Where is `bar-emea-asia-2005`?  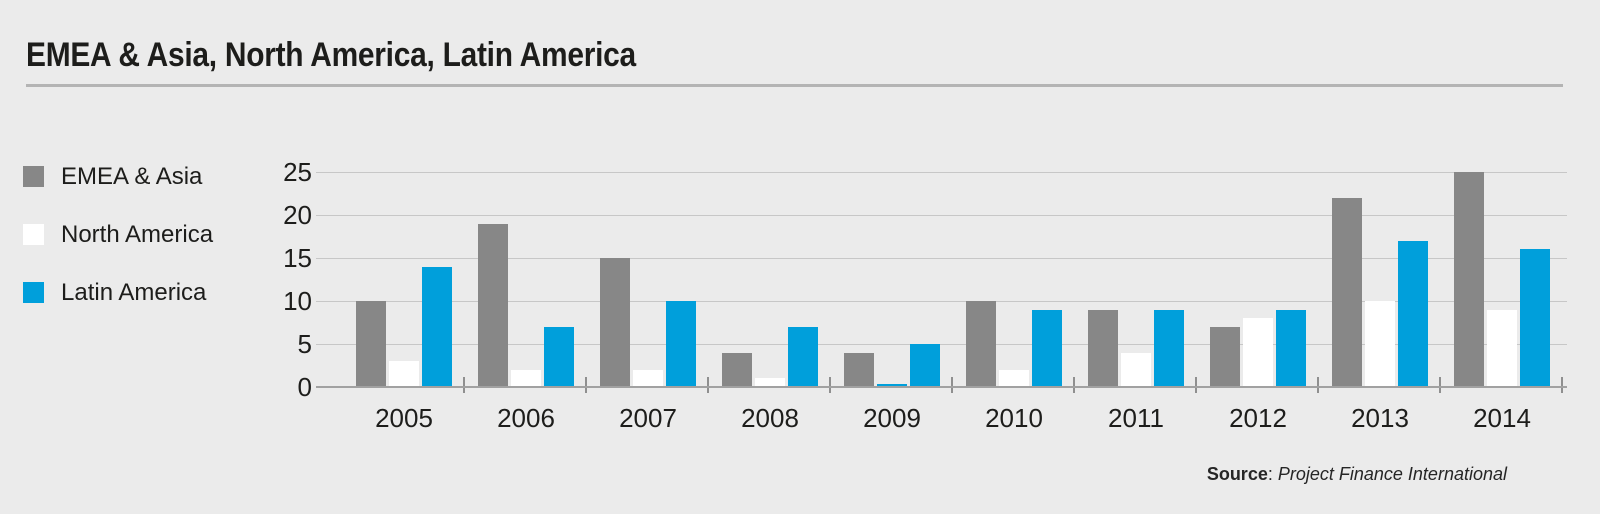
bar-emea-asia-2005 is located at coordinates (371, 344).